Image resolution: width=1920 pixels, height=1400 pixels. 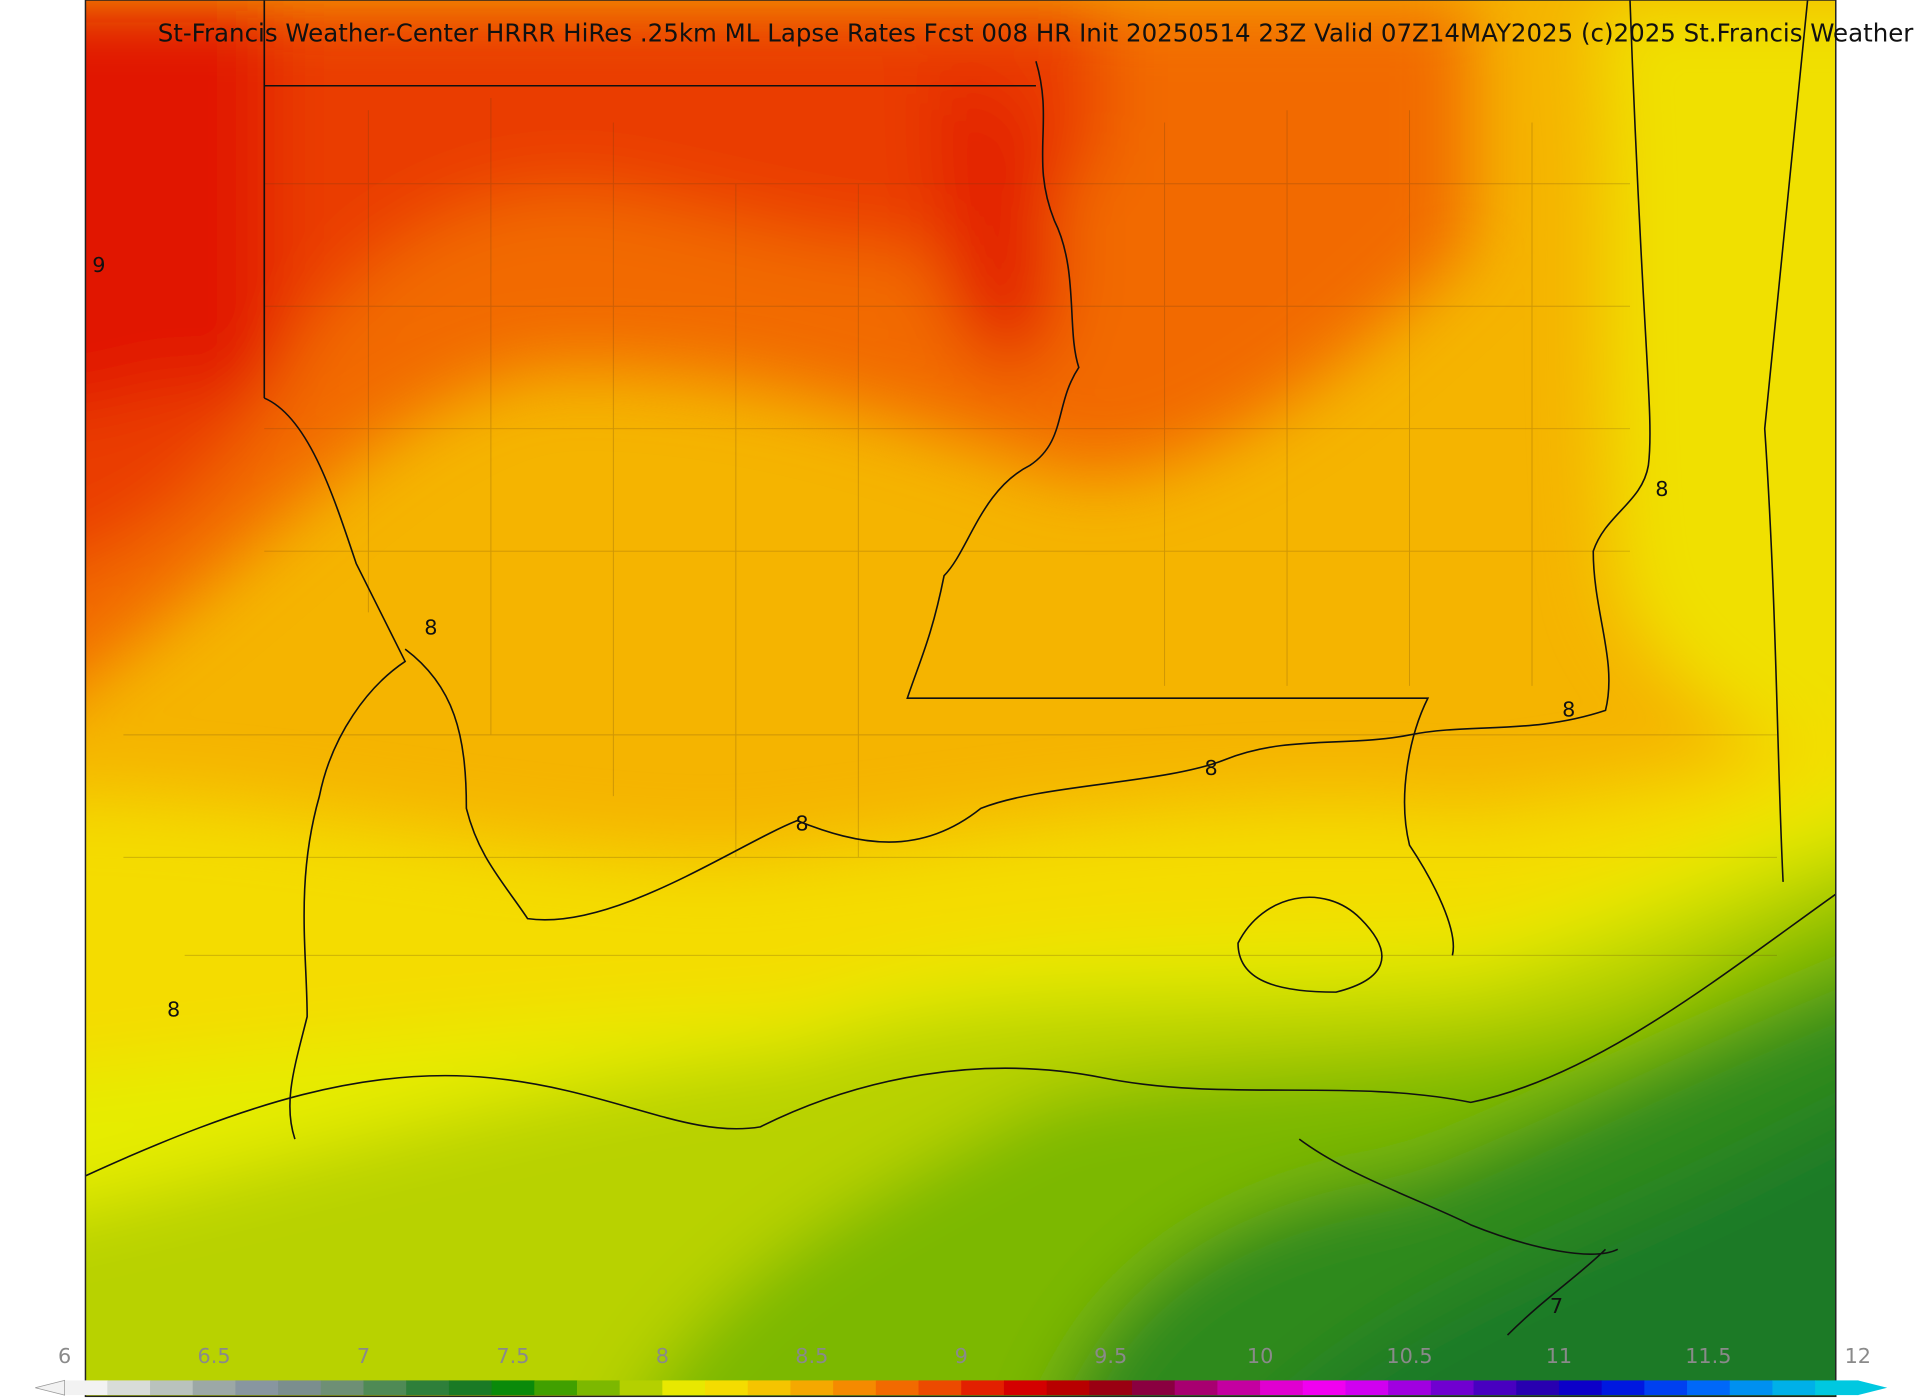 What do you see at coordinates (363, 1356) in the screenshot?
I see `colorbar-tick-label: 7` at bounding box center [363, 1356].